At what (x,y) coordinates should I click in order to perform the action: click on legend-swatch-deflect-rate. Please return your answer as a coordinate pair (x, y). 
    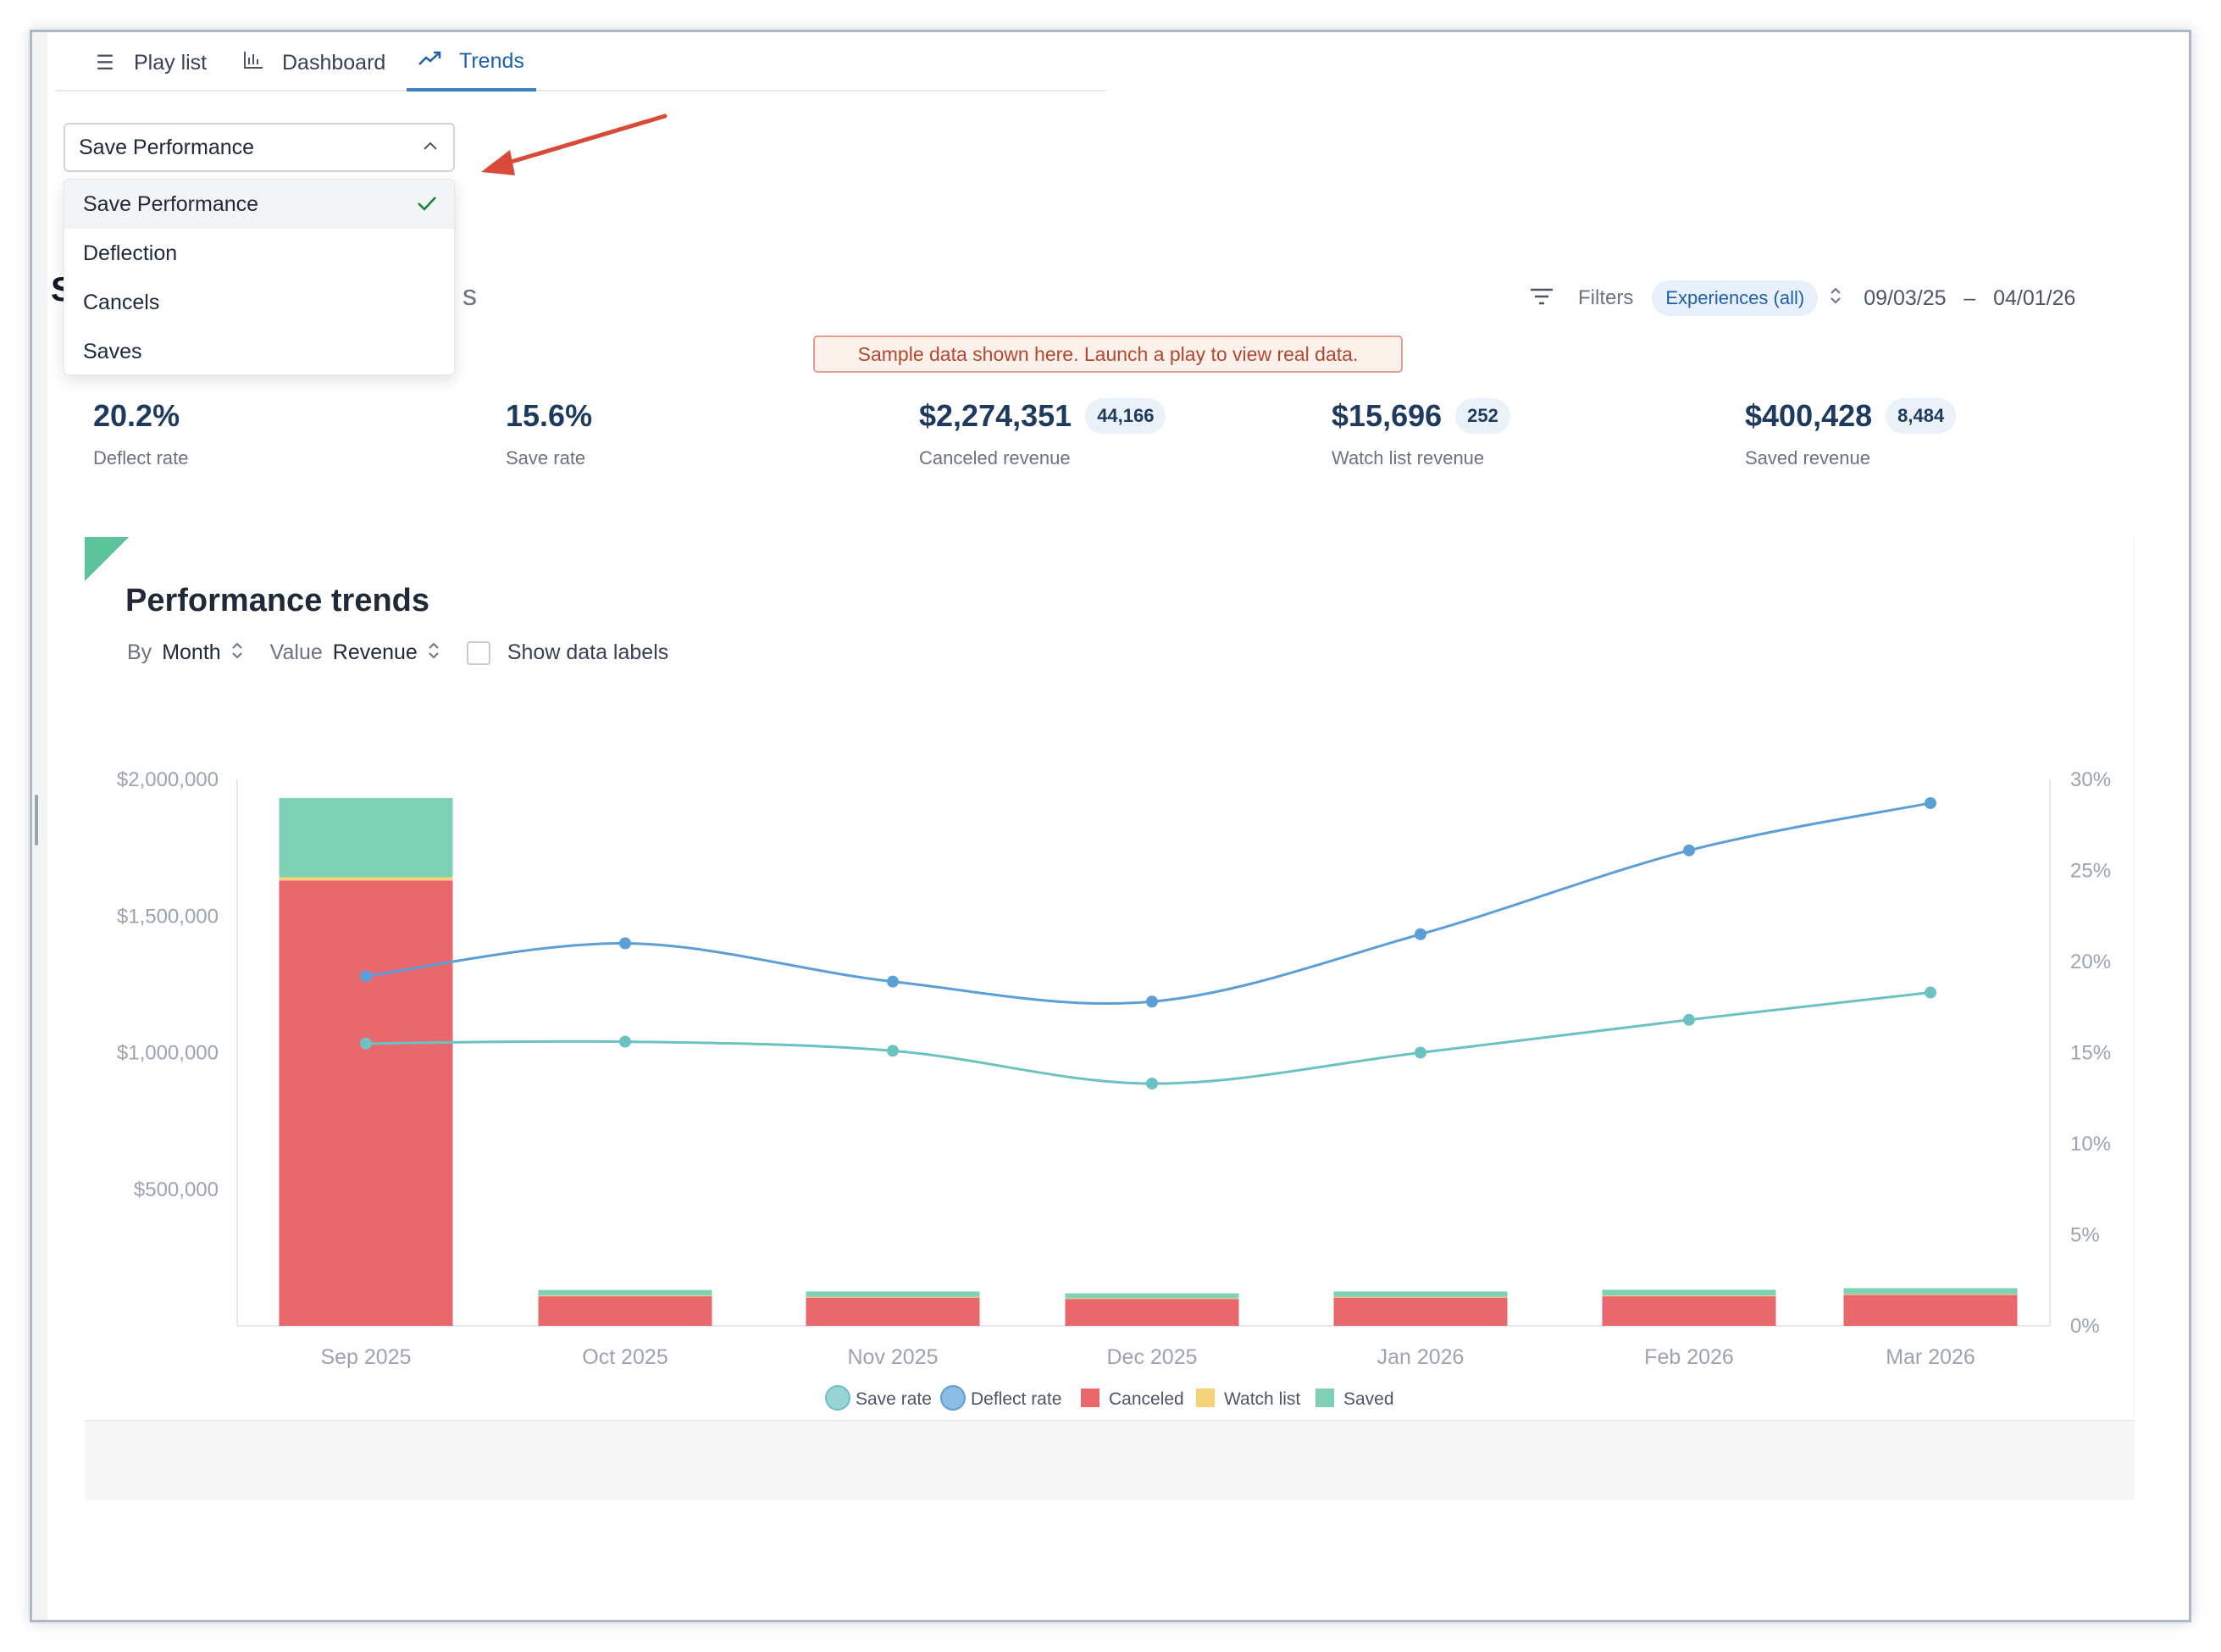
    Looking at the image, I should click on (953, 1398).